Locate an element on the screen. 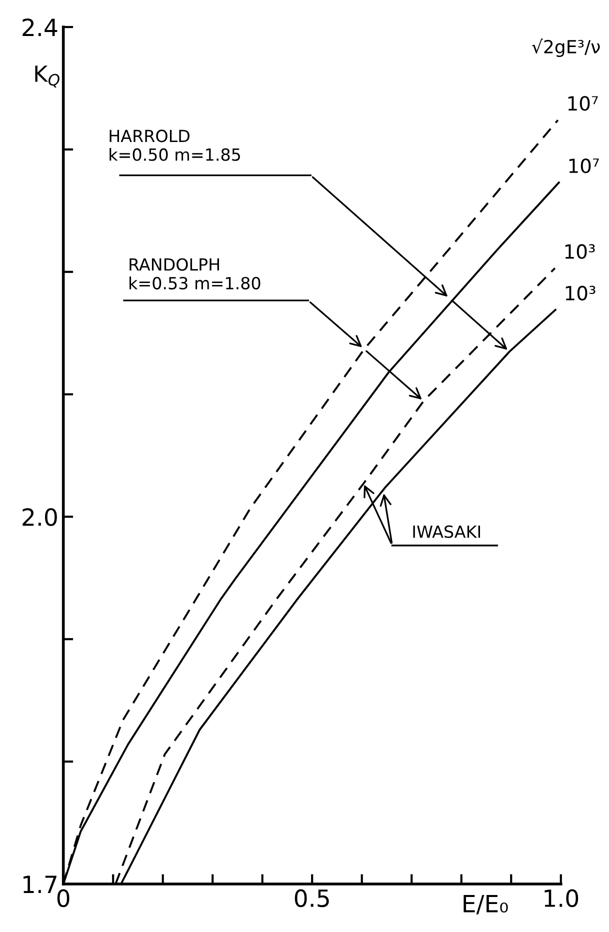  y-tick-label: 2.4 is located at coordinates (40, 27).